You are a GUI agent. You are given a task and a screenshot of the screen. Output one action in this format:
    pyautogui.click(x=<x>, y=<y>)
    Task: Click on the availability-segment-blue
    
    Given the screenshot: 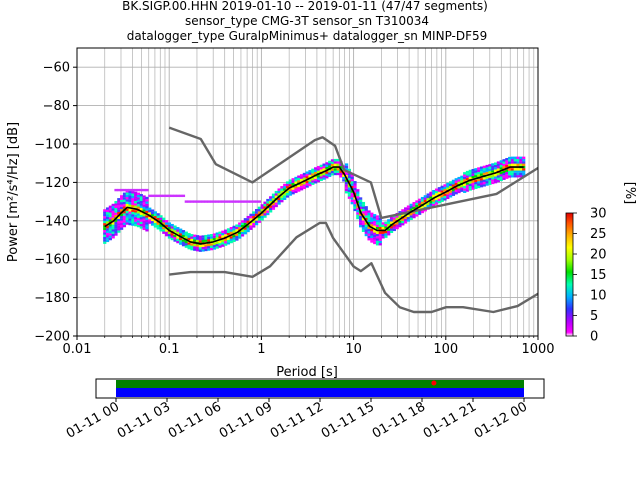 What is the action you would take?
    pyautogui.click(x=320, y=392)
    